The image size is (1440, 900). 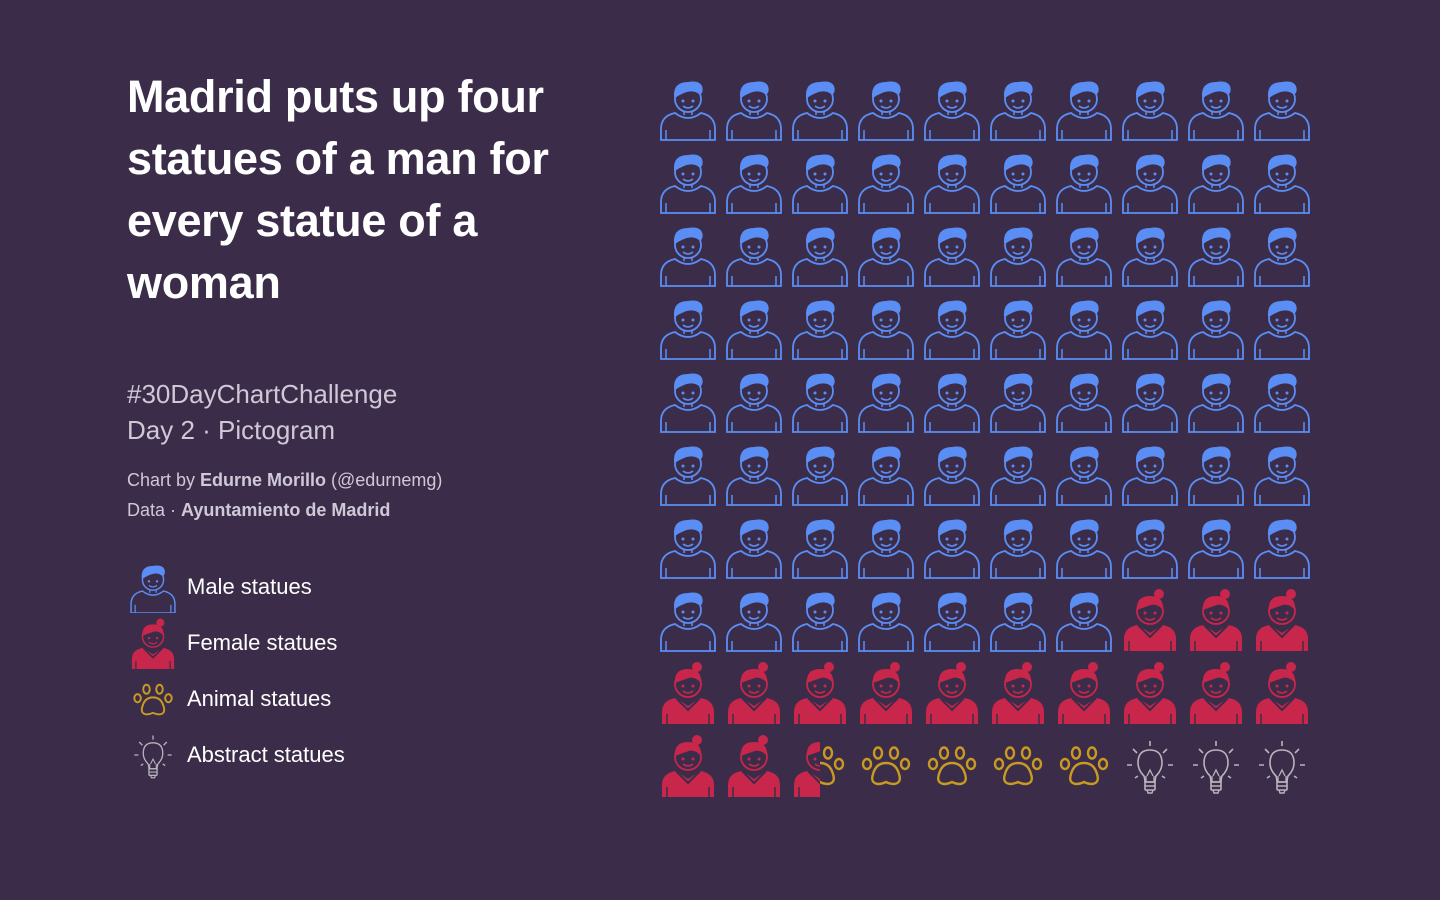 What do you see at coordinates (153, 757) in the screenshot?
I see `lightbulb-icon` at bounding box center [153, 757].